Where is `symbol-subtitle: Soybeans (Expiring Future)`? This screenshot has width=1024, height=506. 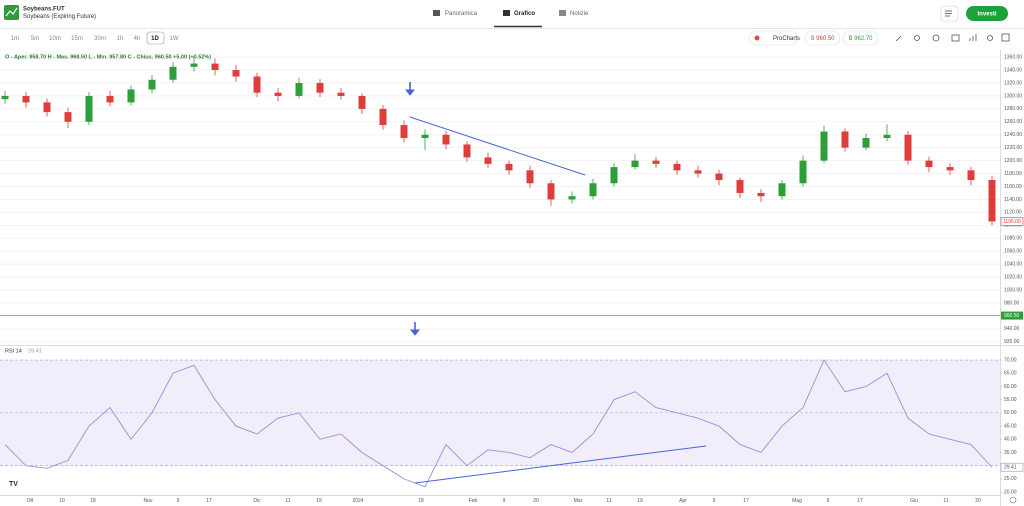 symbol-subtitle: Soybeans (Expiring Future) is located at coordinates (59, 17).